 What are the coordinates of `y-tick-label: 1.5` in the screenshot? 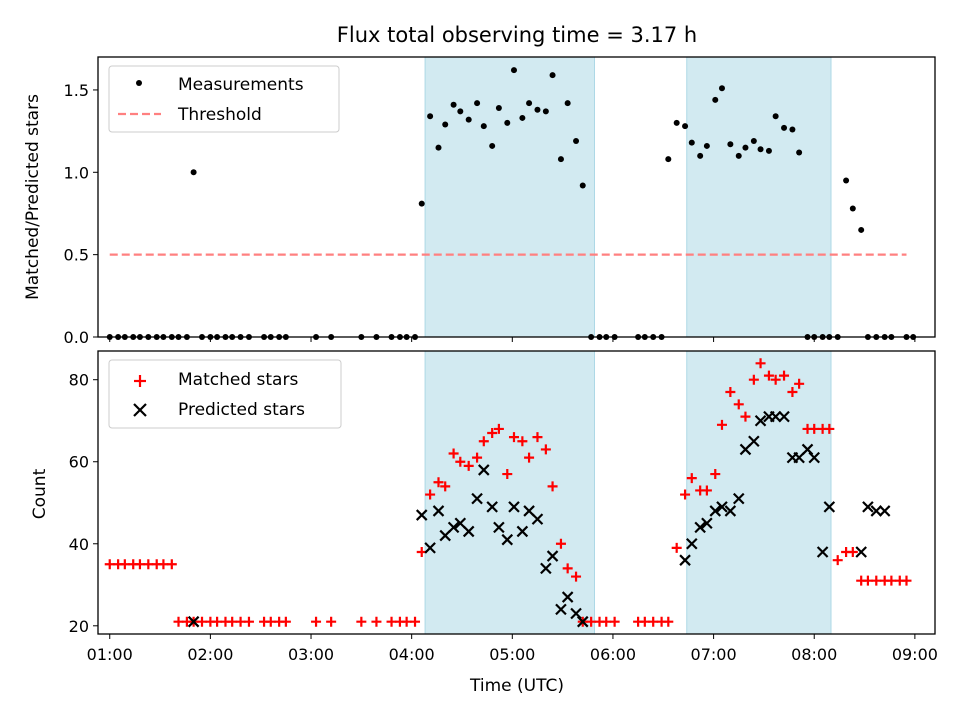 It's located at (76, 90).